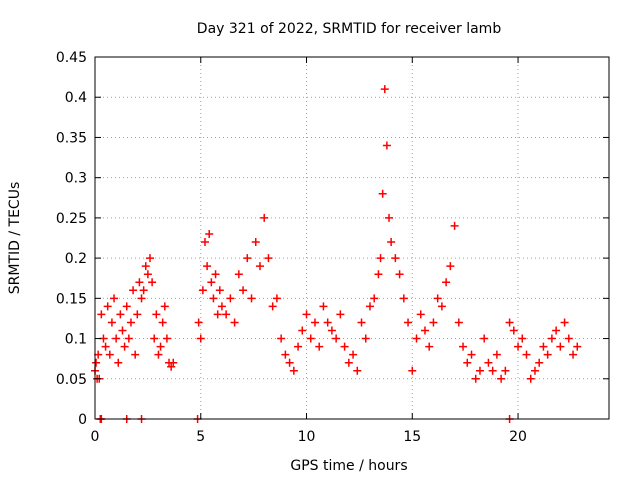  I want to click on y-tick-label: 0.15, so click(71, 299).